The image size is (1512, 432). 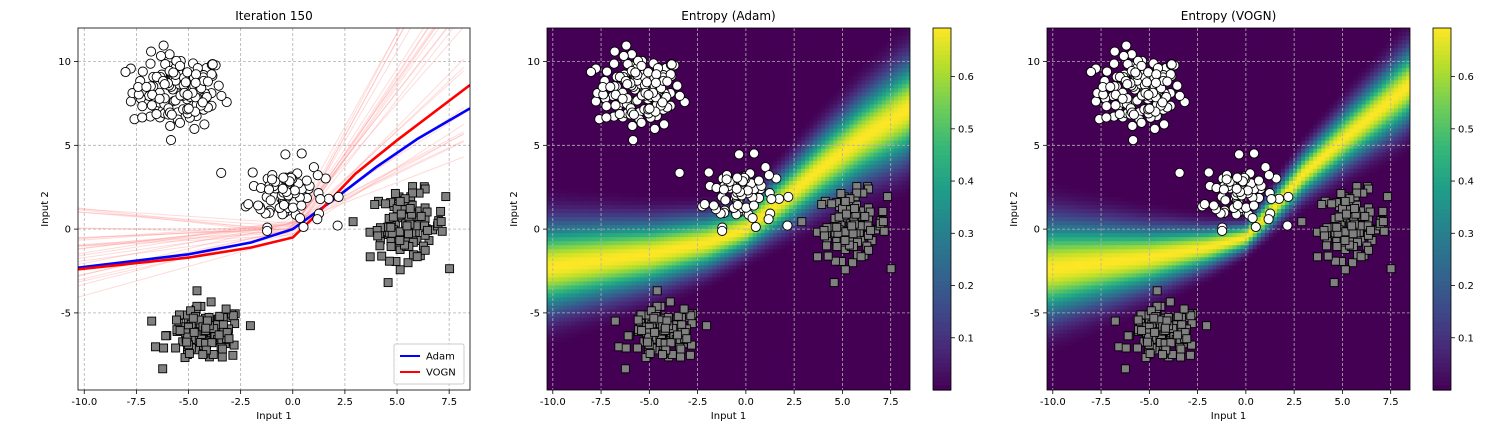 I want to click on y-tick-label: 5, so click(x=68, y=146).